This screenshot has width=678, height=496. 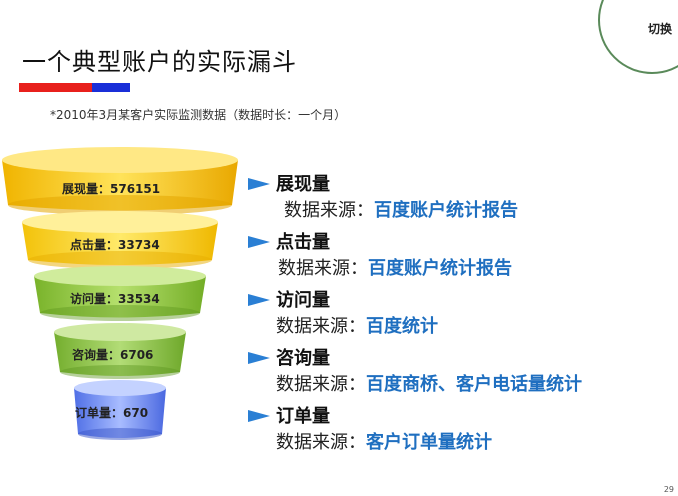 I want to click on metric-title: 订单量, so click(x=303, y=416).